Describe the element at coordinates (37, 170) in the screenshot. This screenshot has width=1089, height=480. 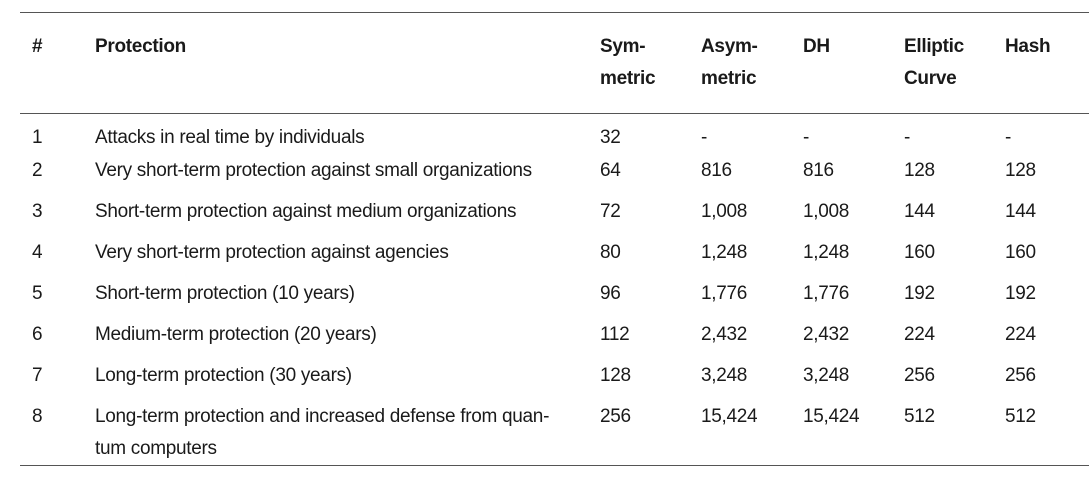
I see `cell-num: 2` at that location.